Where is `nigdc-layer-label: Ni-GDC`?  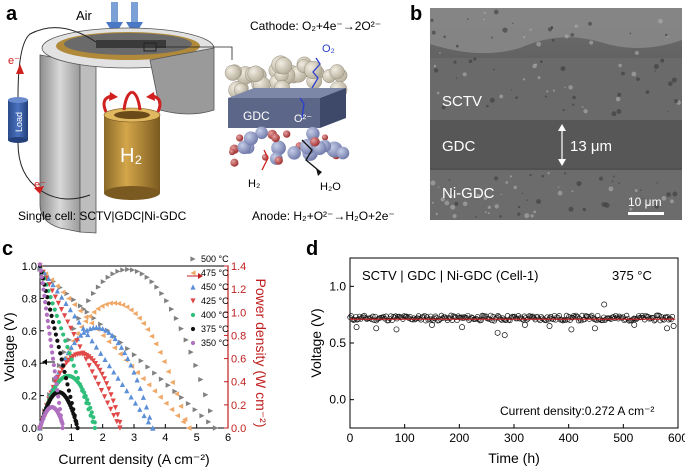 nigdc-layer-label: Ni-GDC is located at coordinates (468, 193).